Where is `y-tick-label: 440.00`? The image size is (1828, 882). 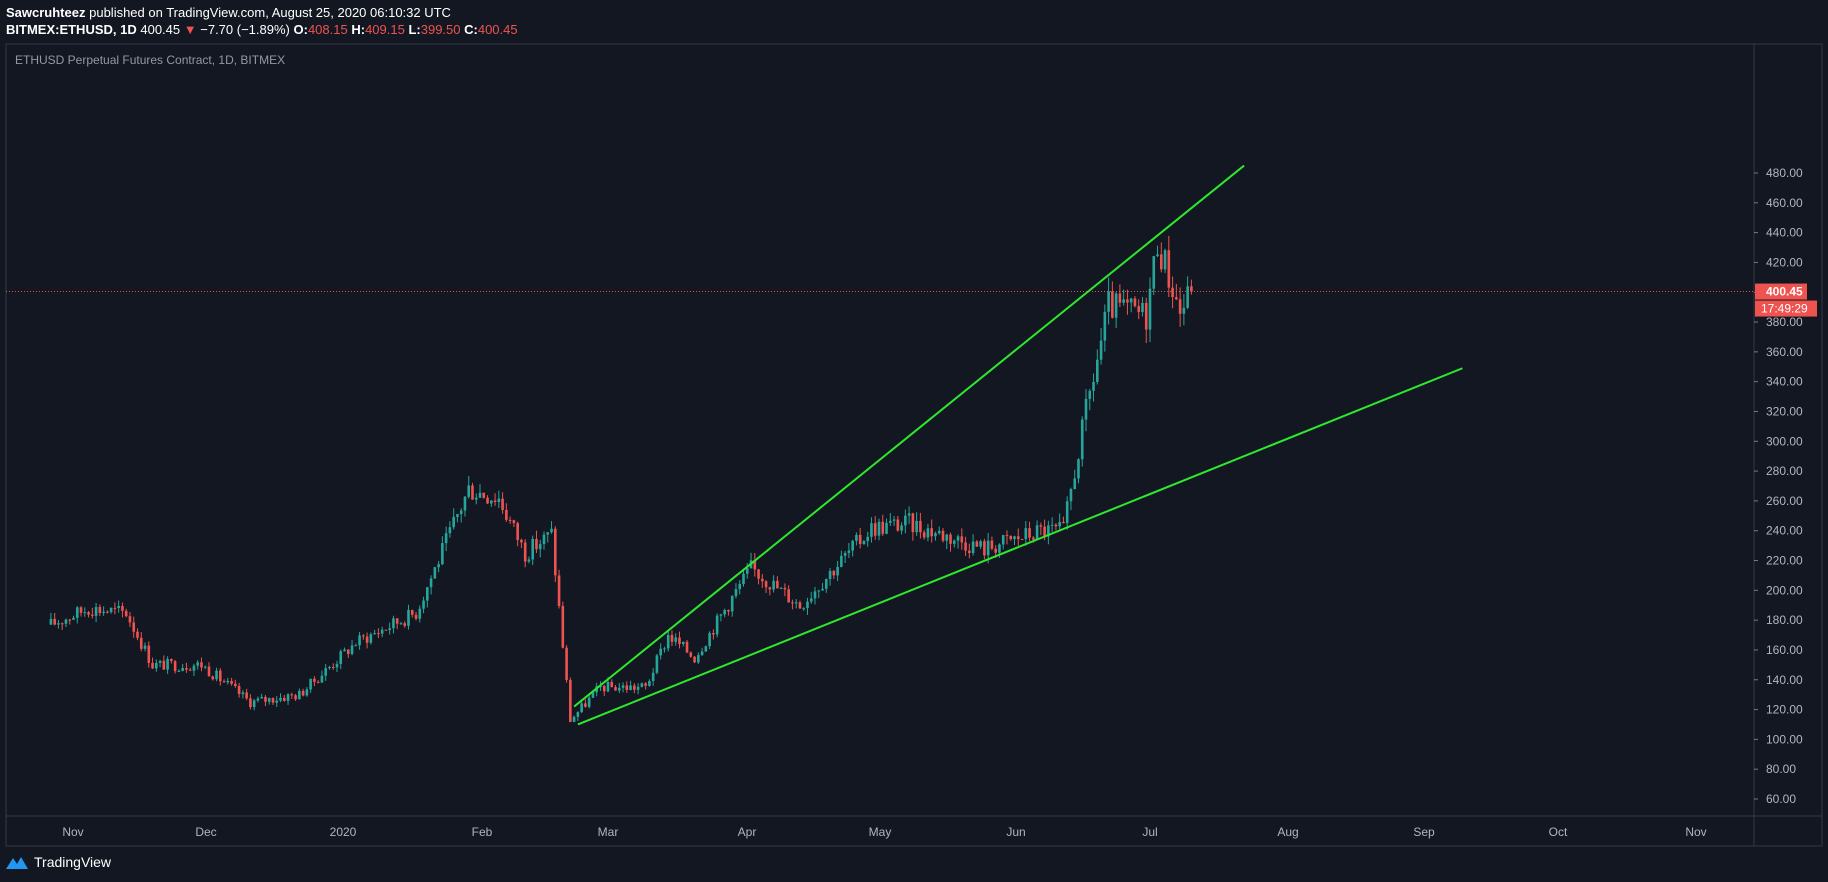 y-tick-label: 440.00 is located at coordinates (1784, 233).